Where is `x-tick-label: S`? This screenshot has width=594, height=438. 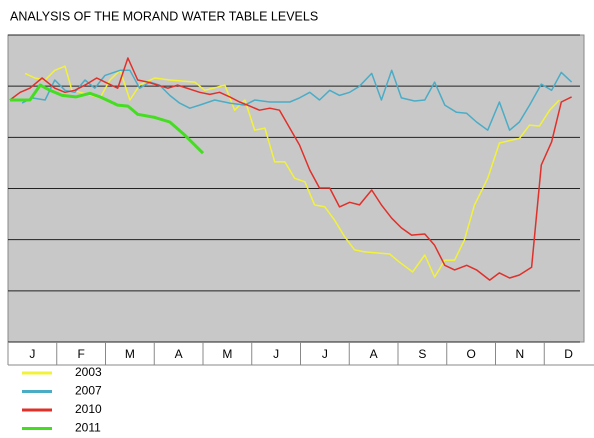 x-tick-label: S is located at coordinates (422, 354).